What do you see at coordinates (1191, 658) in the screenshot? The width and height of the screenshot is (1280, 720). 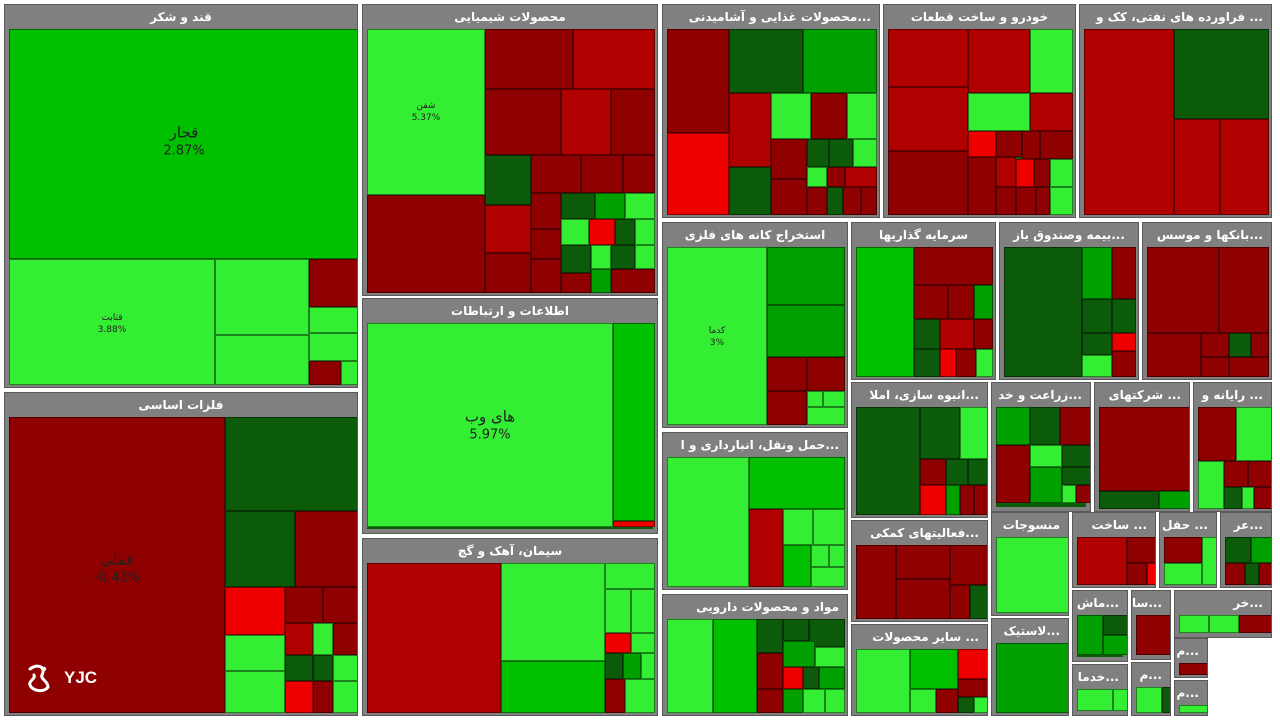 I see `sector-28: ...م` at bounding box center [1191, 658].